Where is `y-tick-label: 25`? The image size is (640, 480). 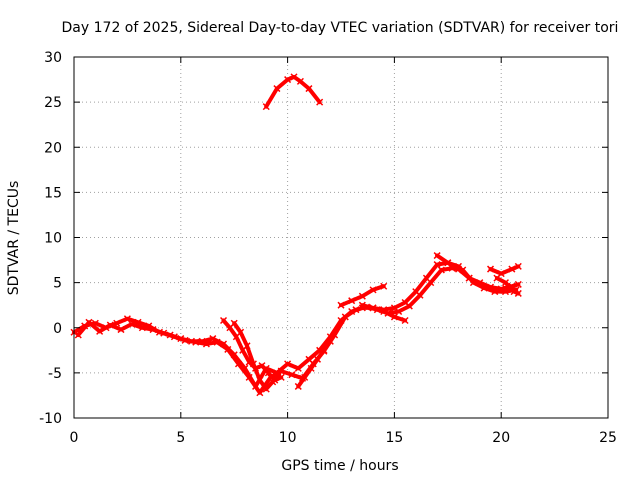 y-tick-label: 25 is located at coordinates (53, 103).